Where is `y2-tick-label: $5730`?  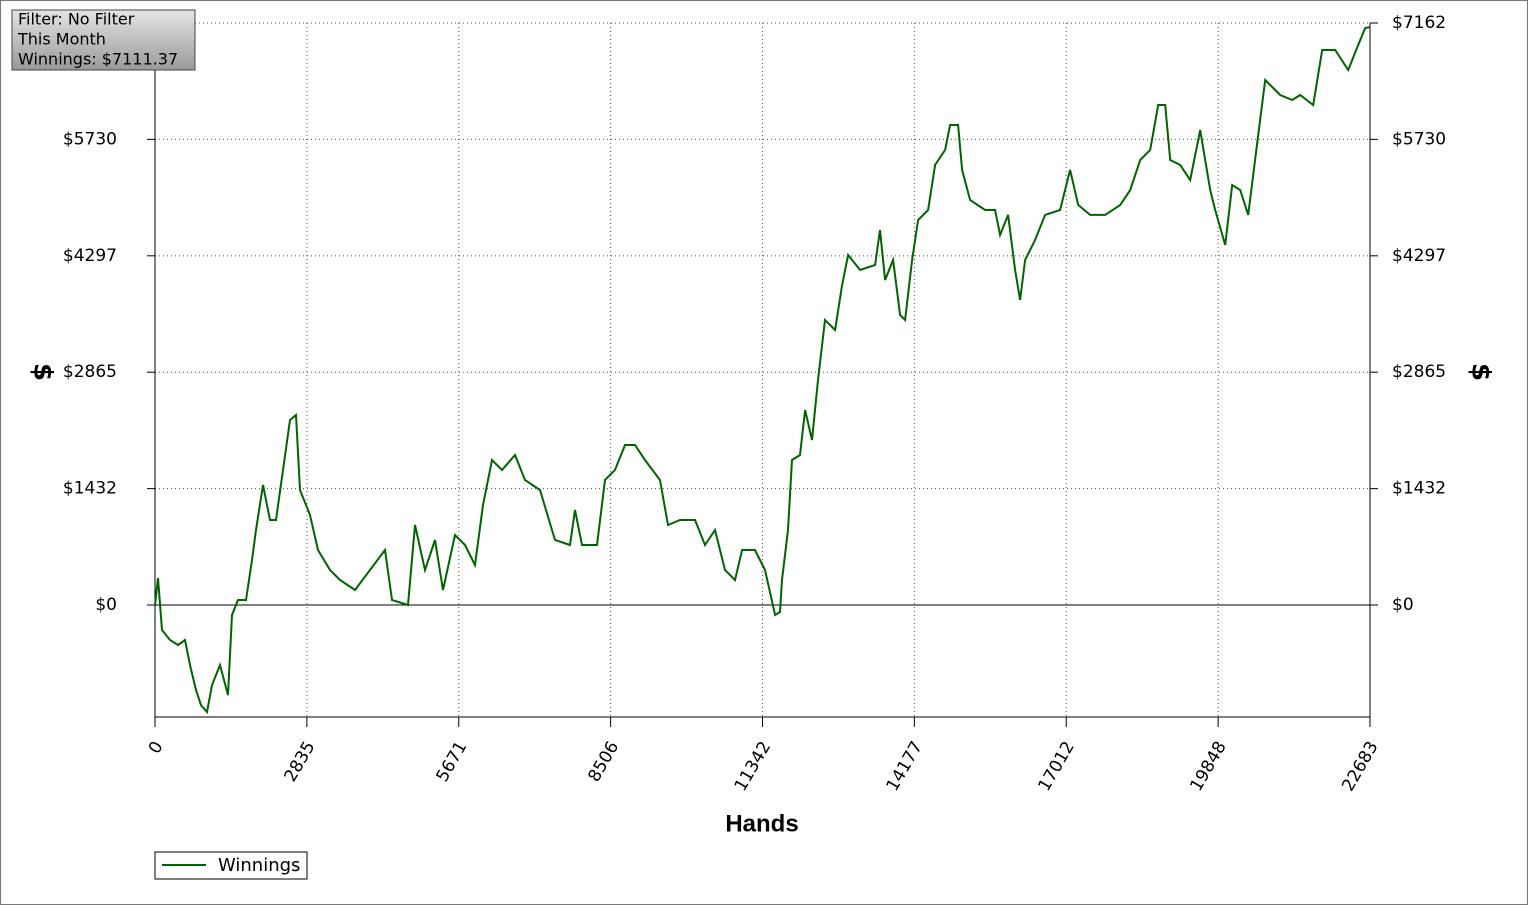 y2-tick-label: $5730 is located at coordinates (1419, 139).